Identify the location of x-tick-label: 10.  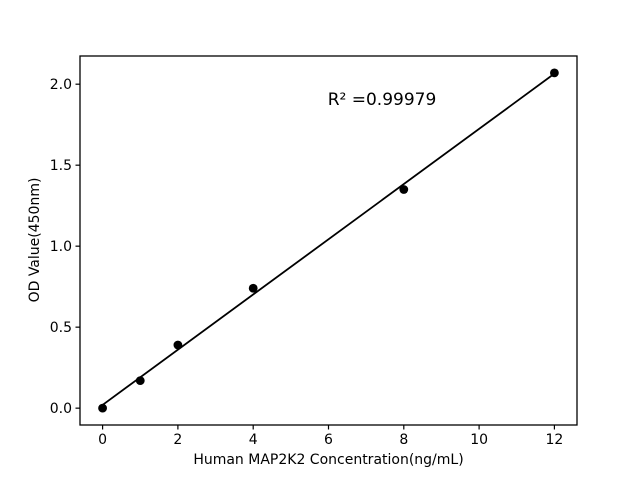
(479, 440).